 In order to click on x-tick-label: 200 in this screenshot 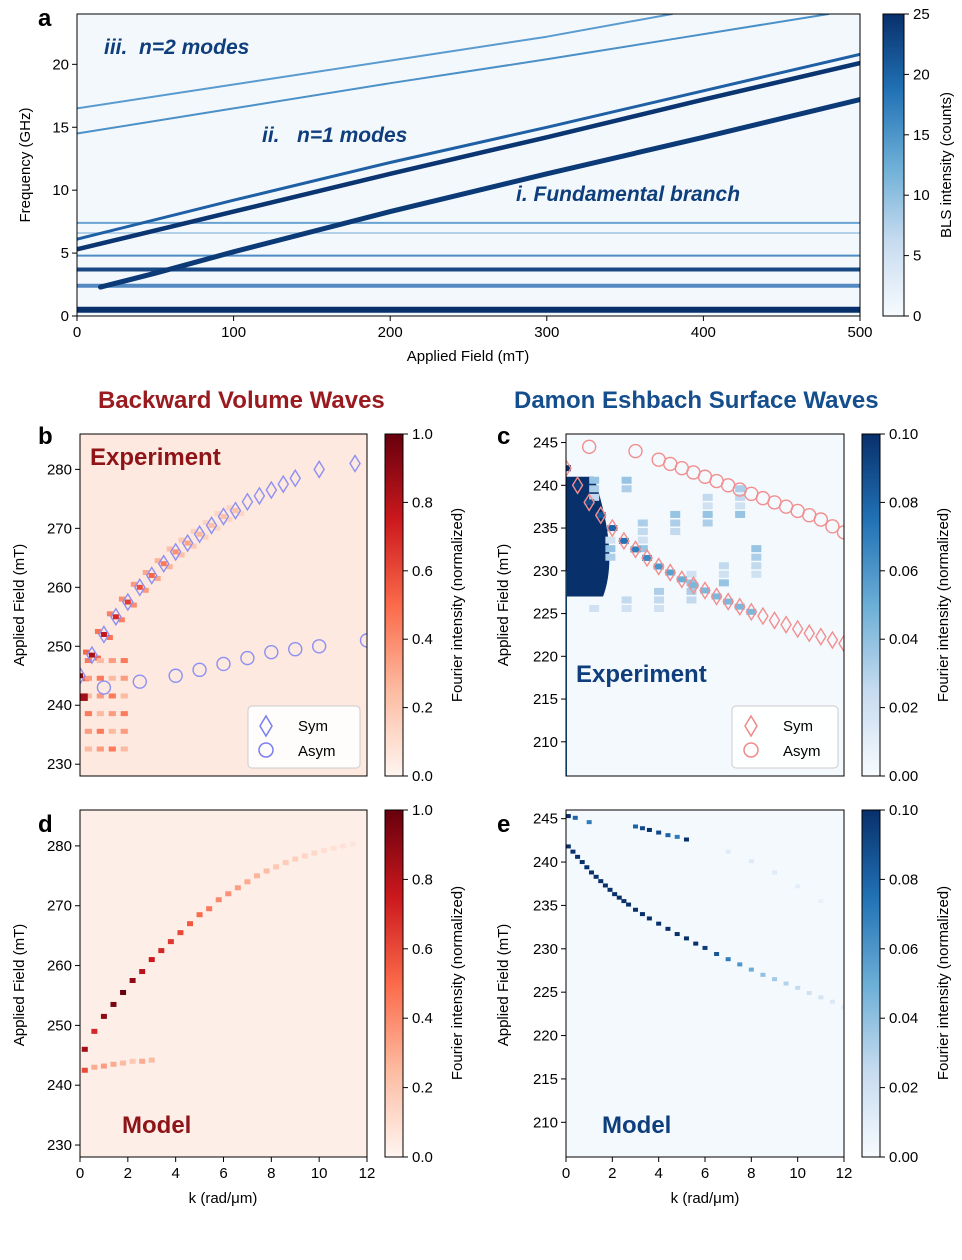, I will do `click(390, 332)`.